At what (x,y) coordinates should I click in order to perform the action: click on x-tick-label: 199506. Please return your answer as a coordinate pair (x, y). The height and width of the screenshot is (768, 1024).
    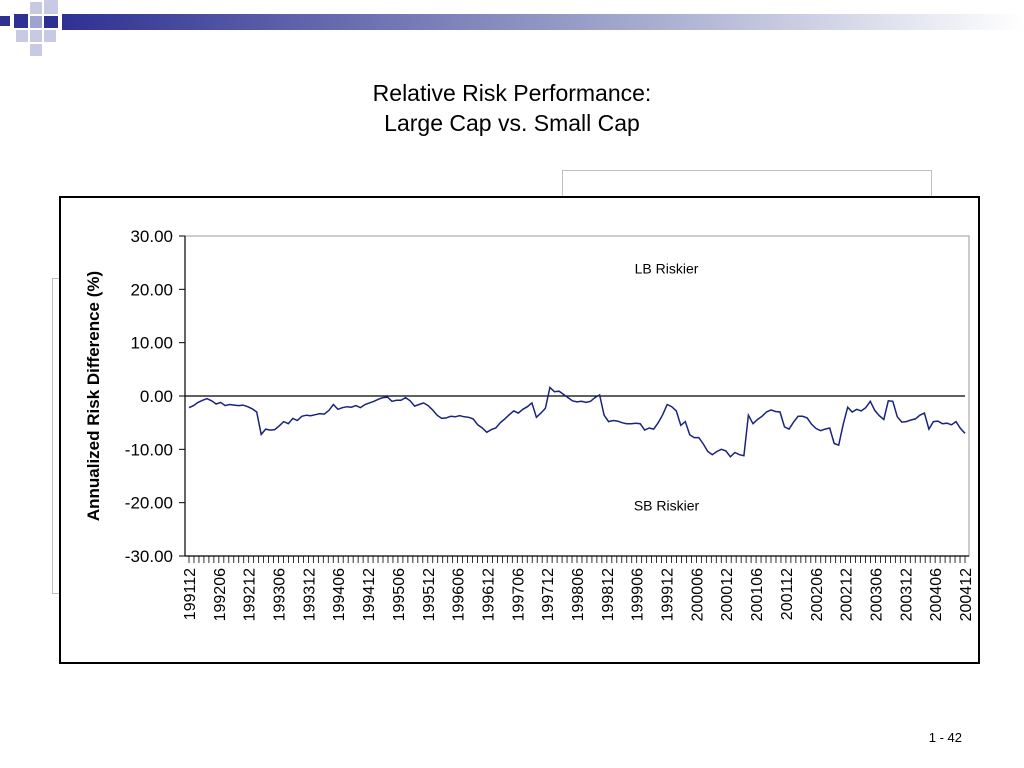
    Looking at the image, I should click on (399, 594).